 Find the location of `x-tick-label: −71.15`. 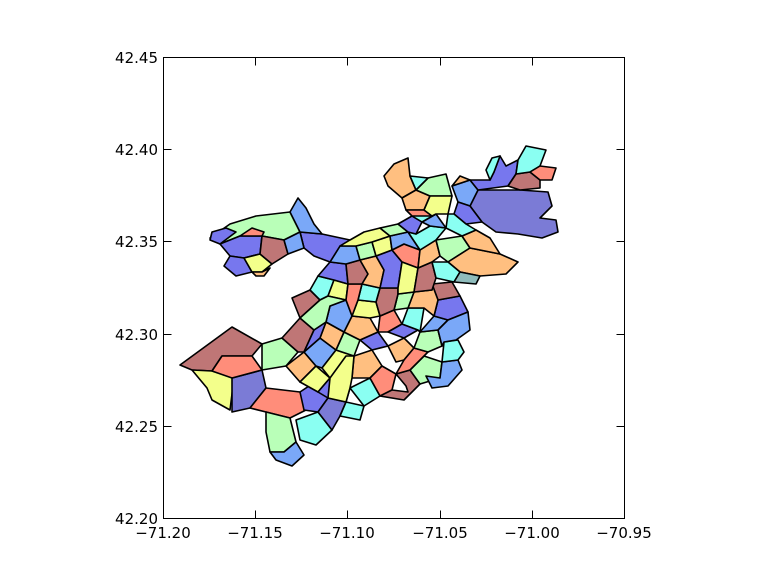

x-tick-label: −71.15 is located at coordinates (255, 533).